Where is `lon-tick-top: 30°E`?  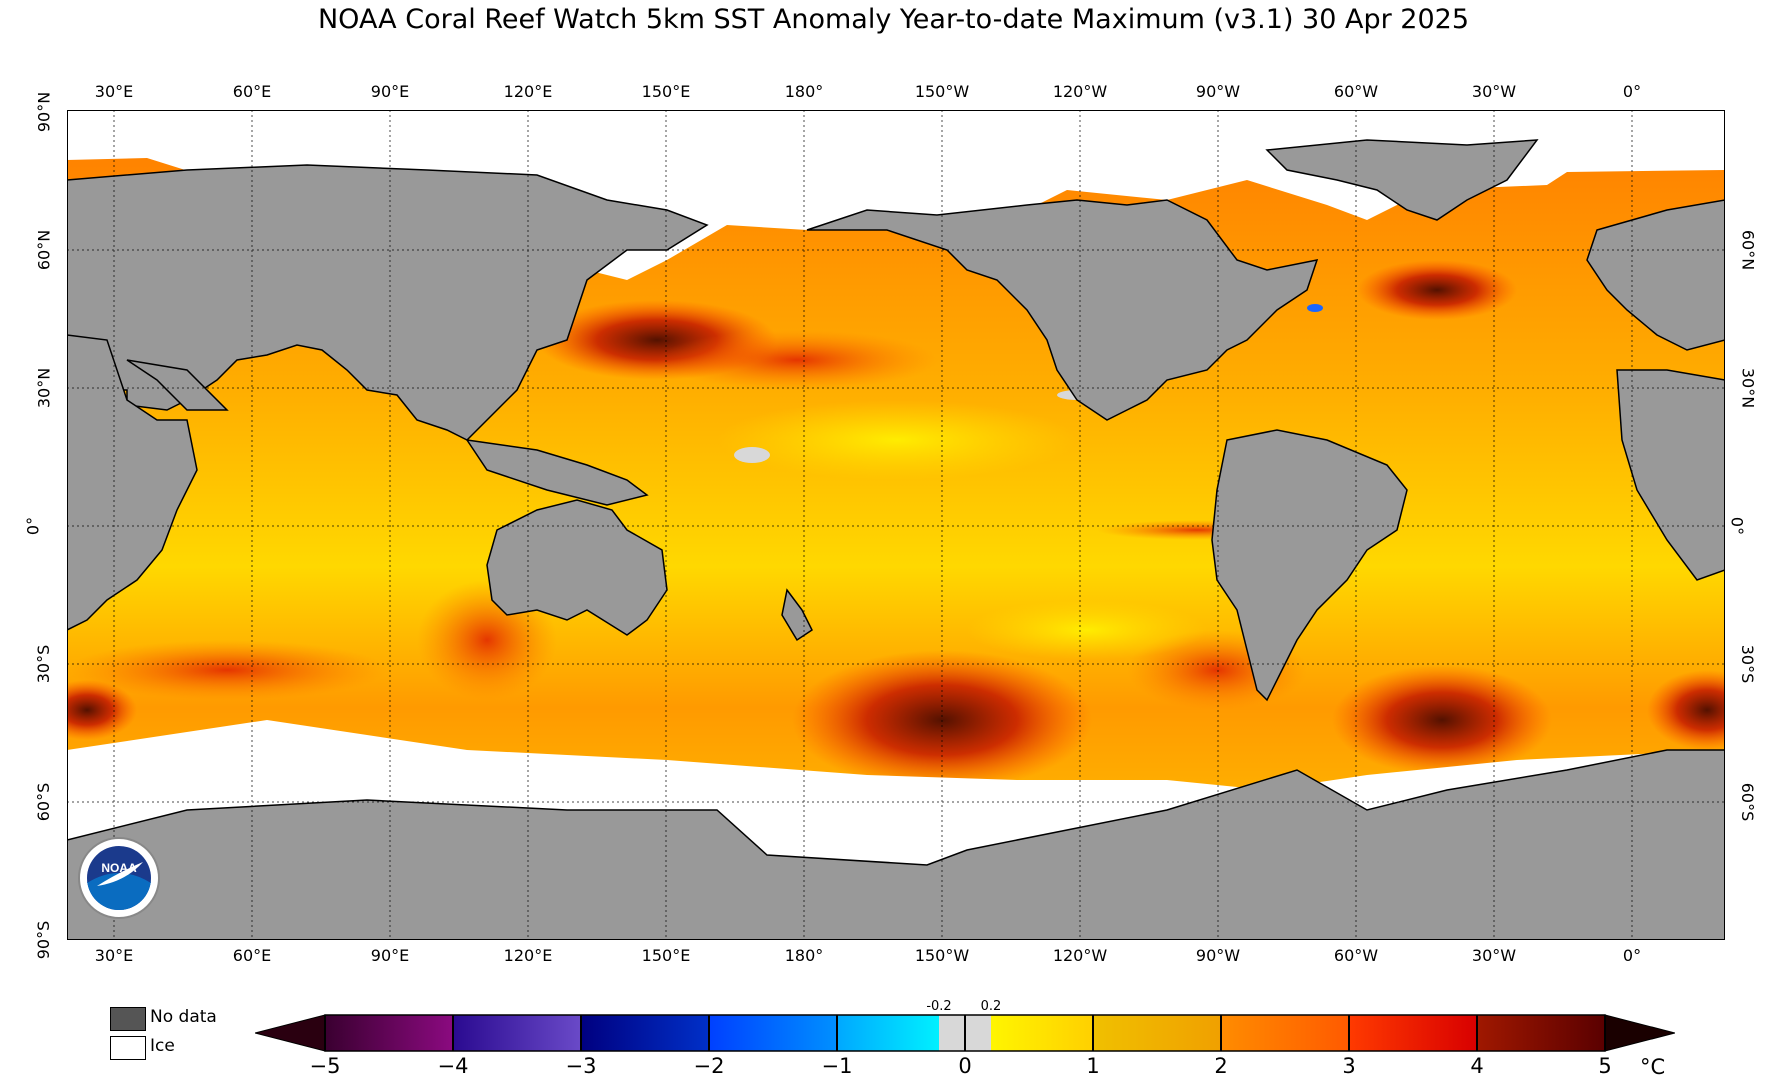
lon-tick-top: 30°E is located at coordinates (114, 91).